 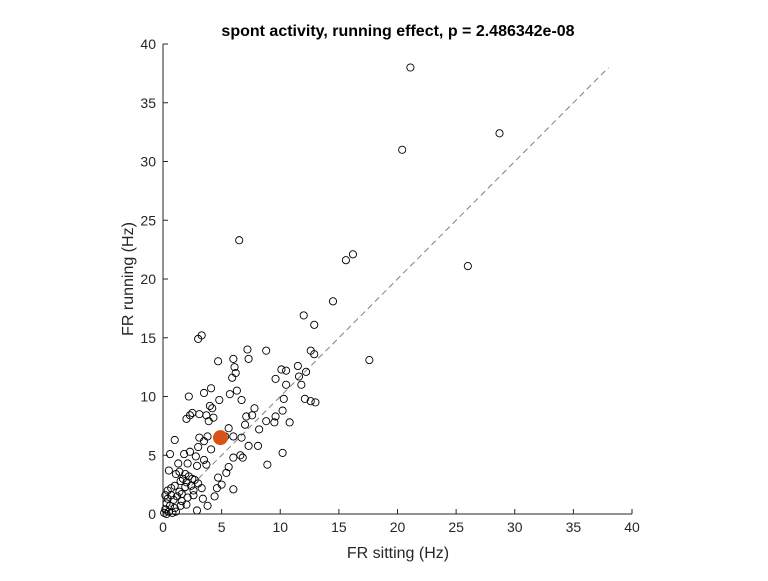 I want to click on x-tick-label: 35, so click(x=574, y=527).